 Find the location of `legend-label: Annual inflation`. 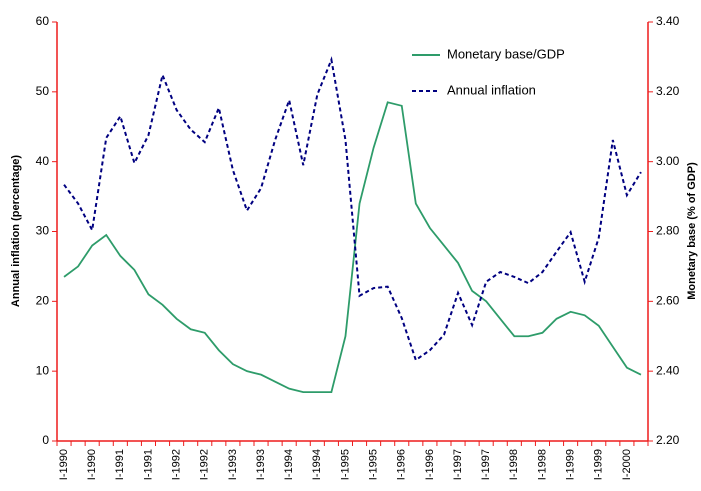

legend-label: Annual inflation is located at coordinates (491, 89).